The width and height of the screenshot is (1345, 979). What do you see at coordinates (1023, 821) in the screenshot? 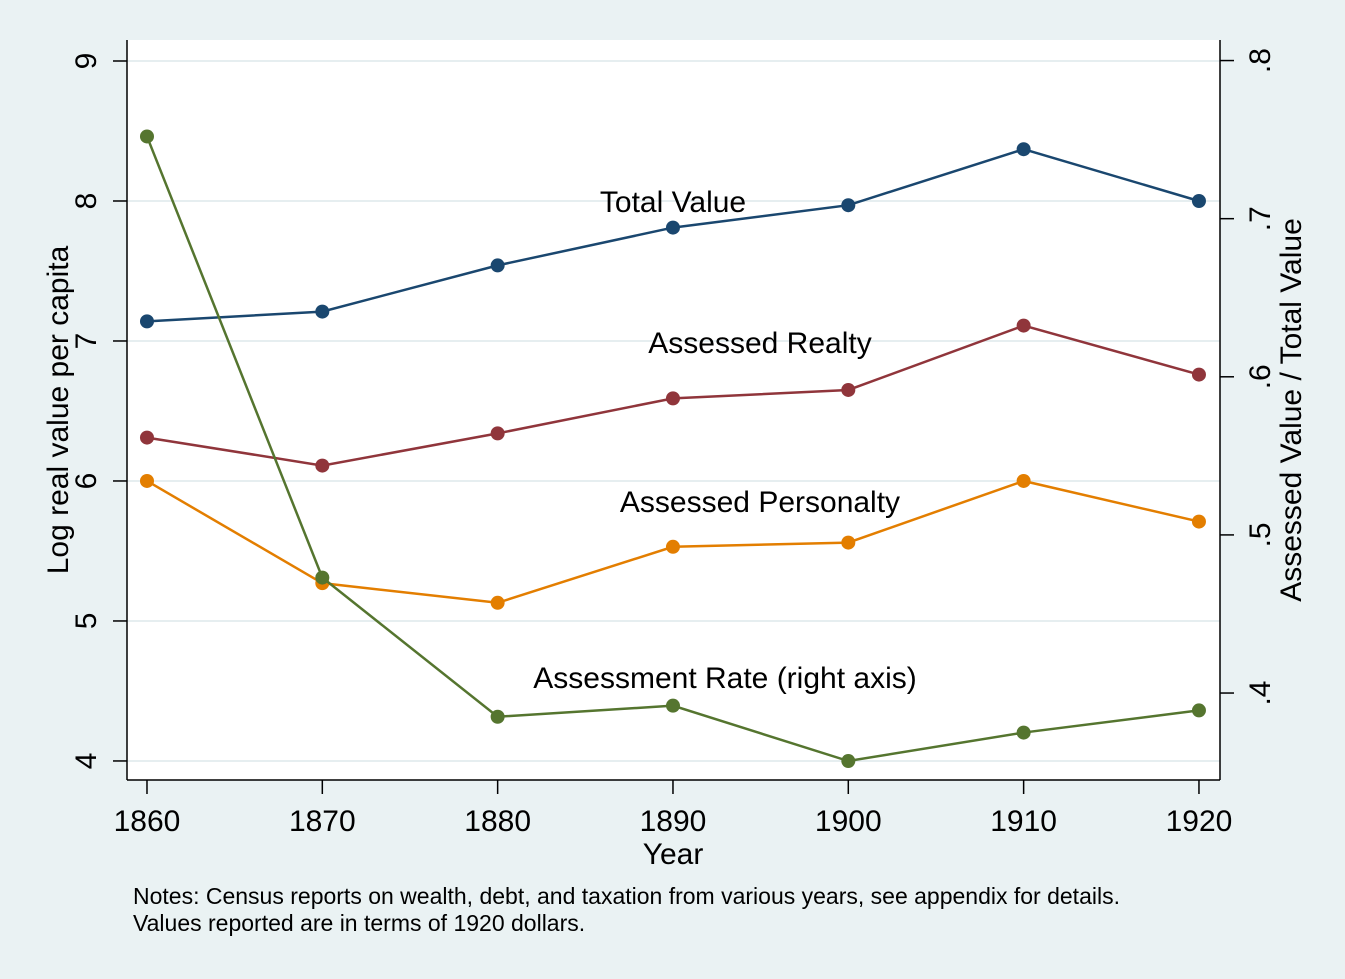
I see `x-tick-label: 1910` at bounding box center [1023, 821].